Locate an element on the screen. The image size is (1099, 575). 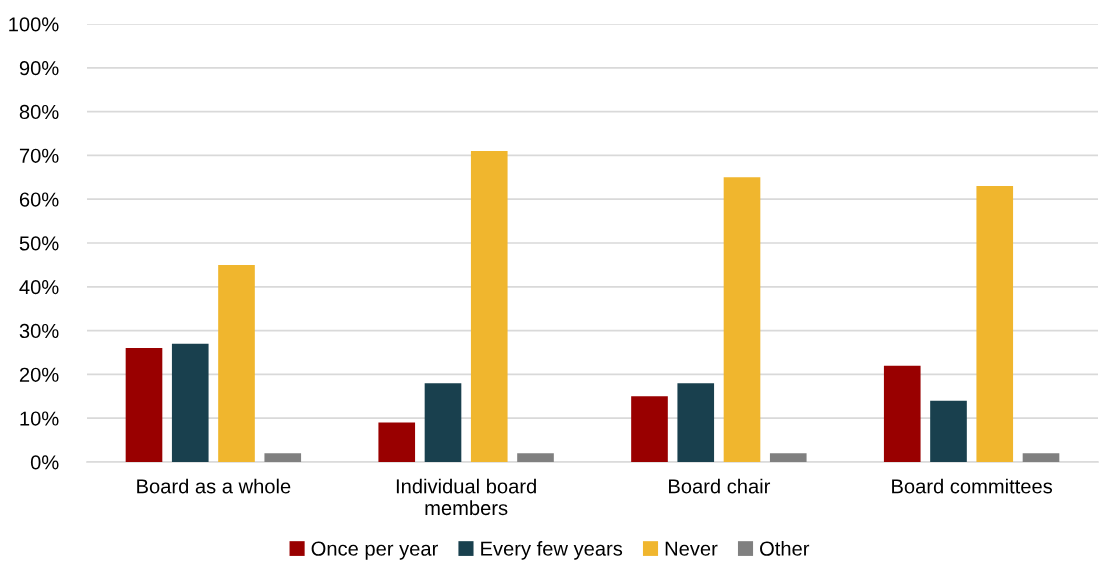
y-tick-label: 80% is located at coordinates (39, 112).